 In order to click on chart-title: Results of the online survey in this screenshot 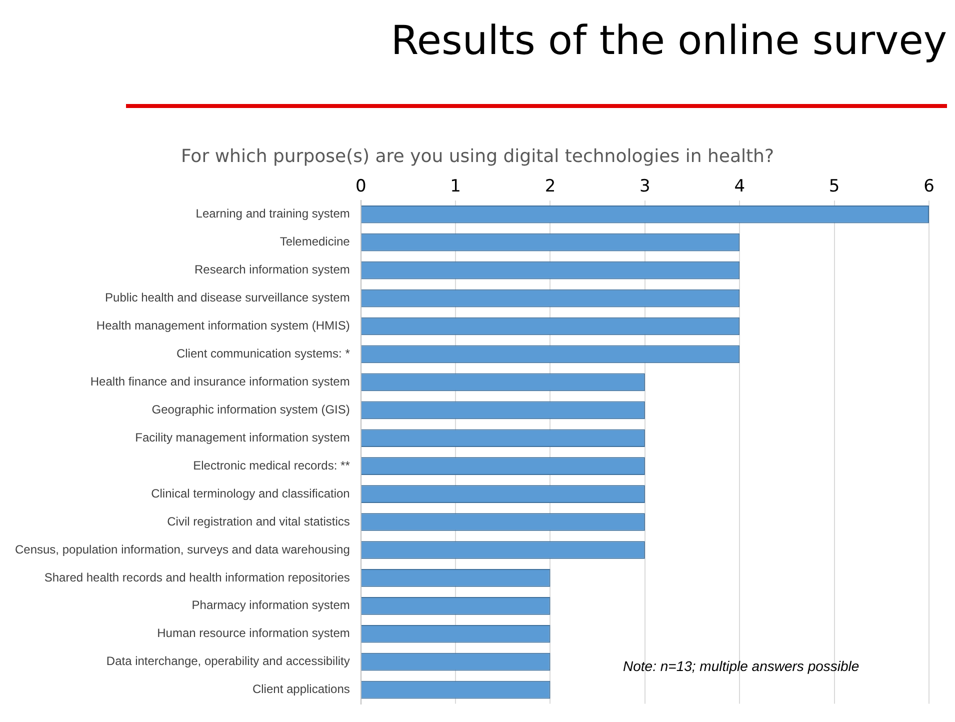, I will do `click(668, 41)`.